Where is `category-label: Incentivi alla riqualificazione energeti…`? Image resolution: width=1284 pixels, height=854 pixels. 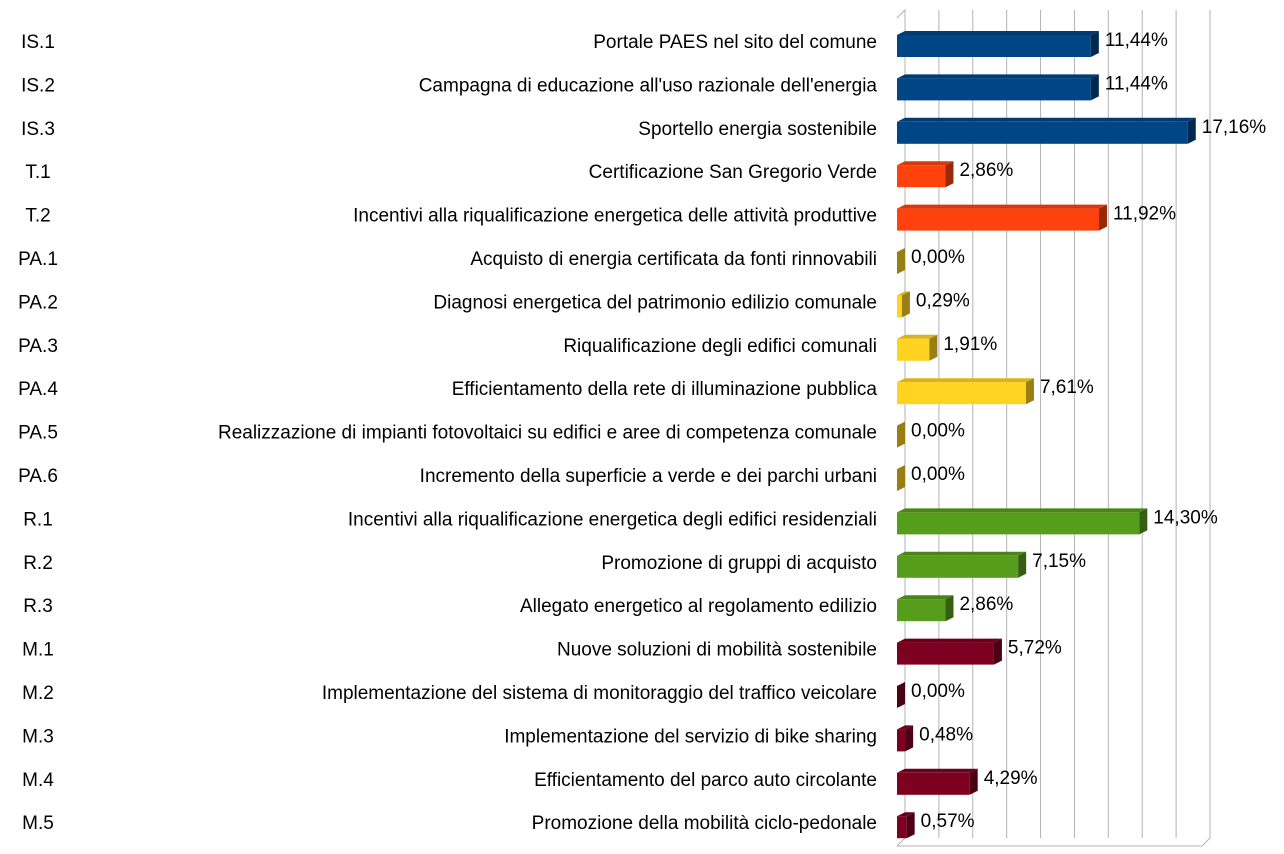 category-label: Incentivi alla riqualificazione energeti… is located at coordinates (615, 216).